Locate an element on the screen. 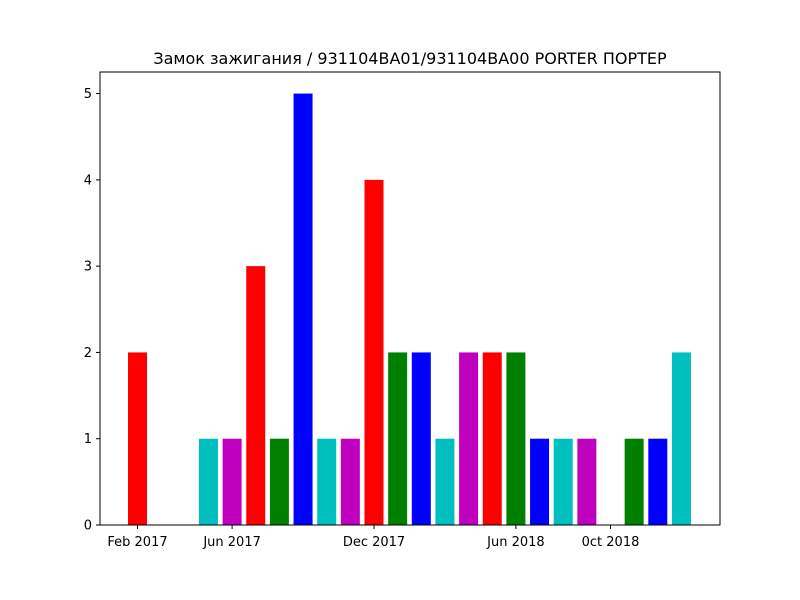  x-axis: Feb 2017 Jun 2017 Dec 2017 Jun 2018 0ct 2018 is located at coordinates (373, 537).